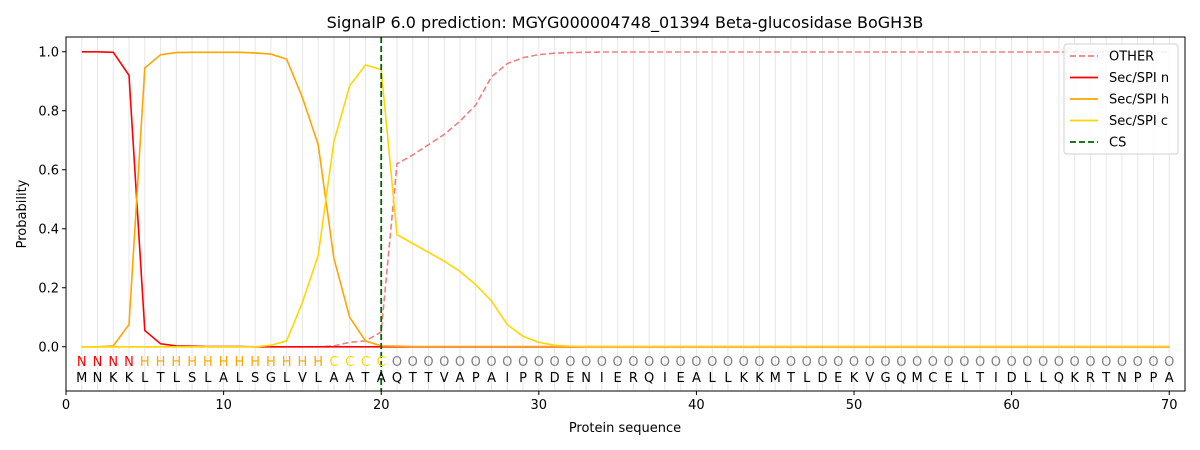  I want to click on residue-letter: Q, so click(901, 378).